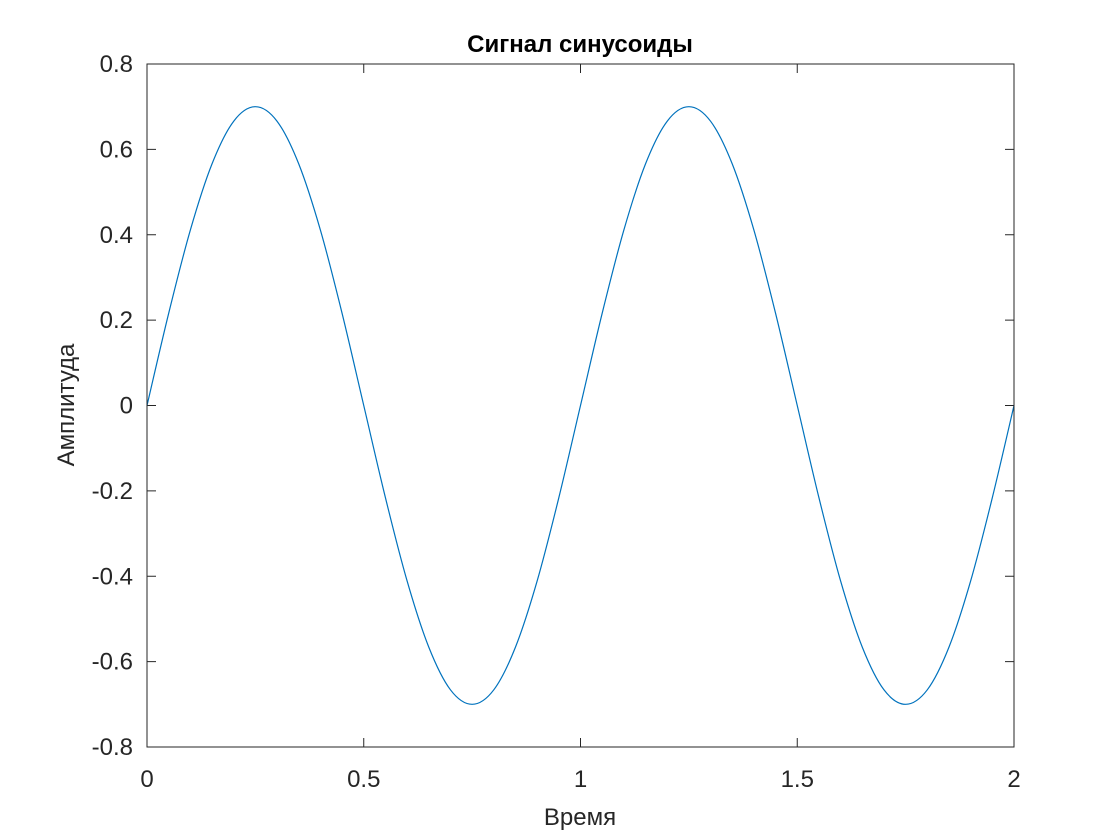  Describe the element at coordinates (66, 404) in the screenshot. I see `y-axis-label: Амплитуда` at that location.